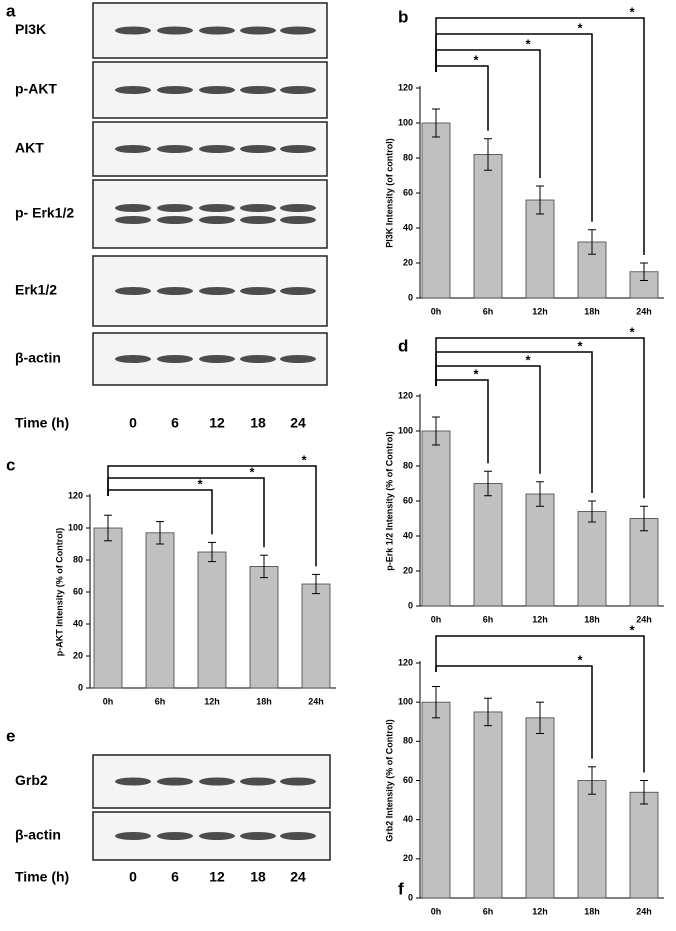 This screenshot has height=931, width=676. Describe the element at coordinates (36, 89) in the screenshot. I see `blot-label: p-AKT` at that location.